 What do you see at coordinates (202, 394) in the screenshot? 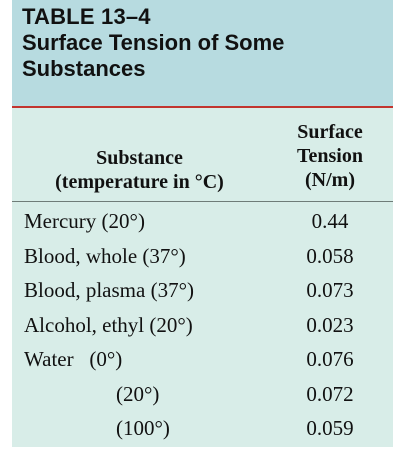
I see `table-row: (20°) 0.072` at bounding box center [202, 394].